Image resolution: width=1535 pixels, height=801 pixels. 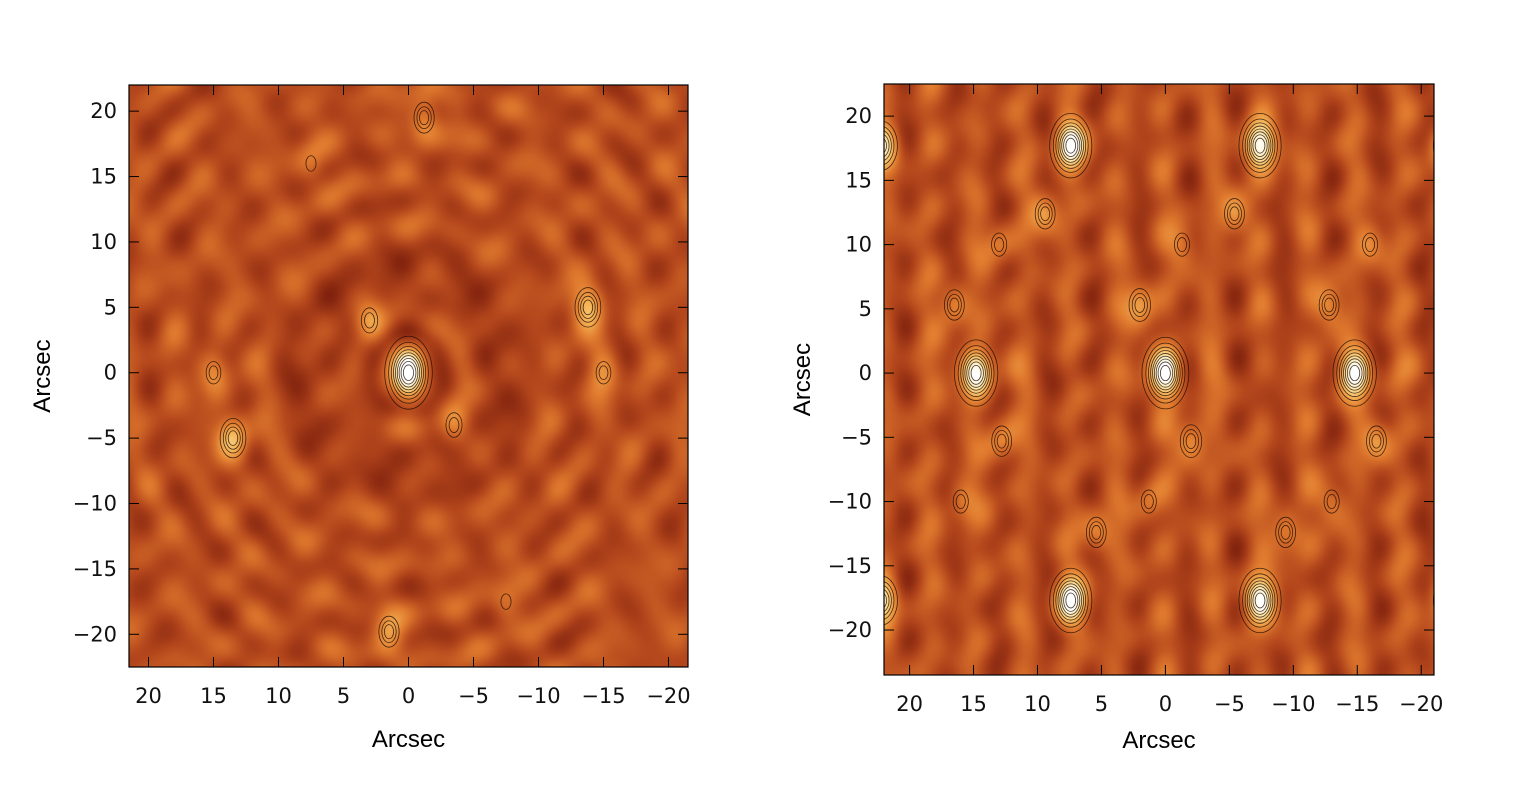 What do you see at coordinates (1165, 704) in the screenshot?
I see `x-tick-label: 0` at bounding box center [1165, 704].